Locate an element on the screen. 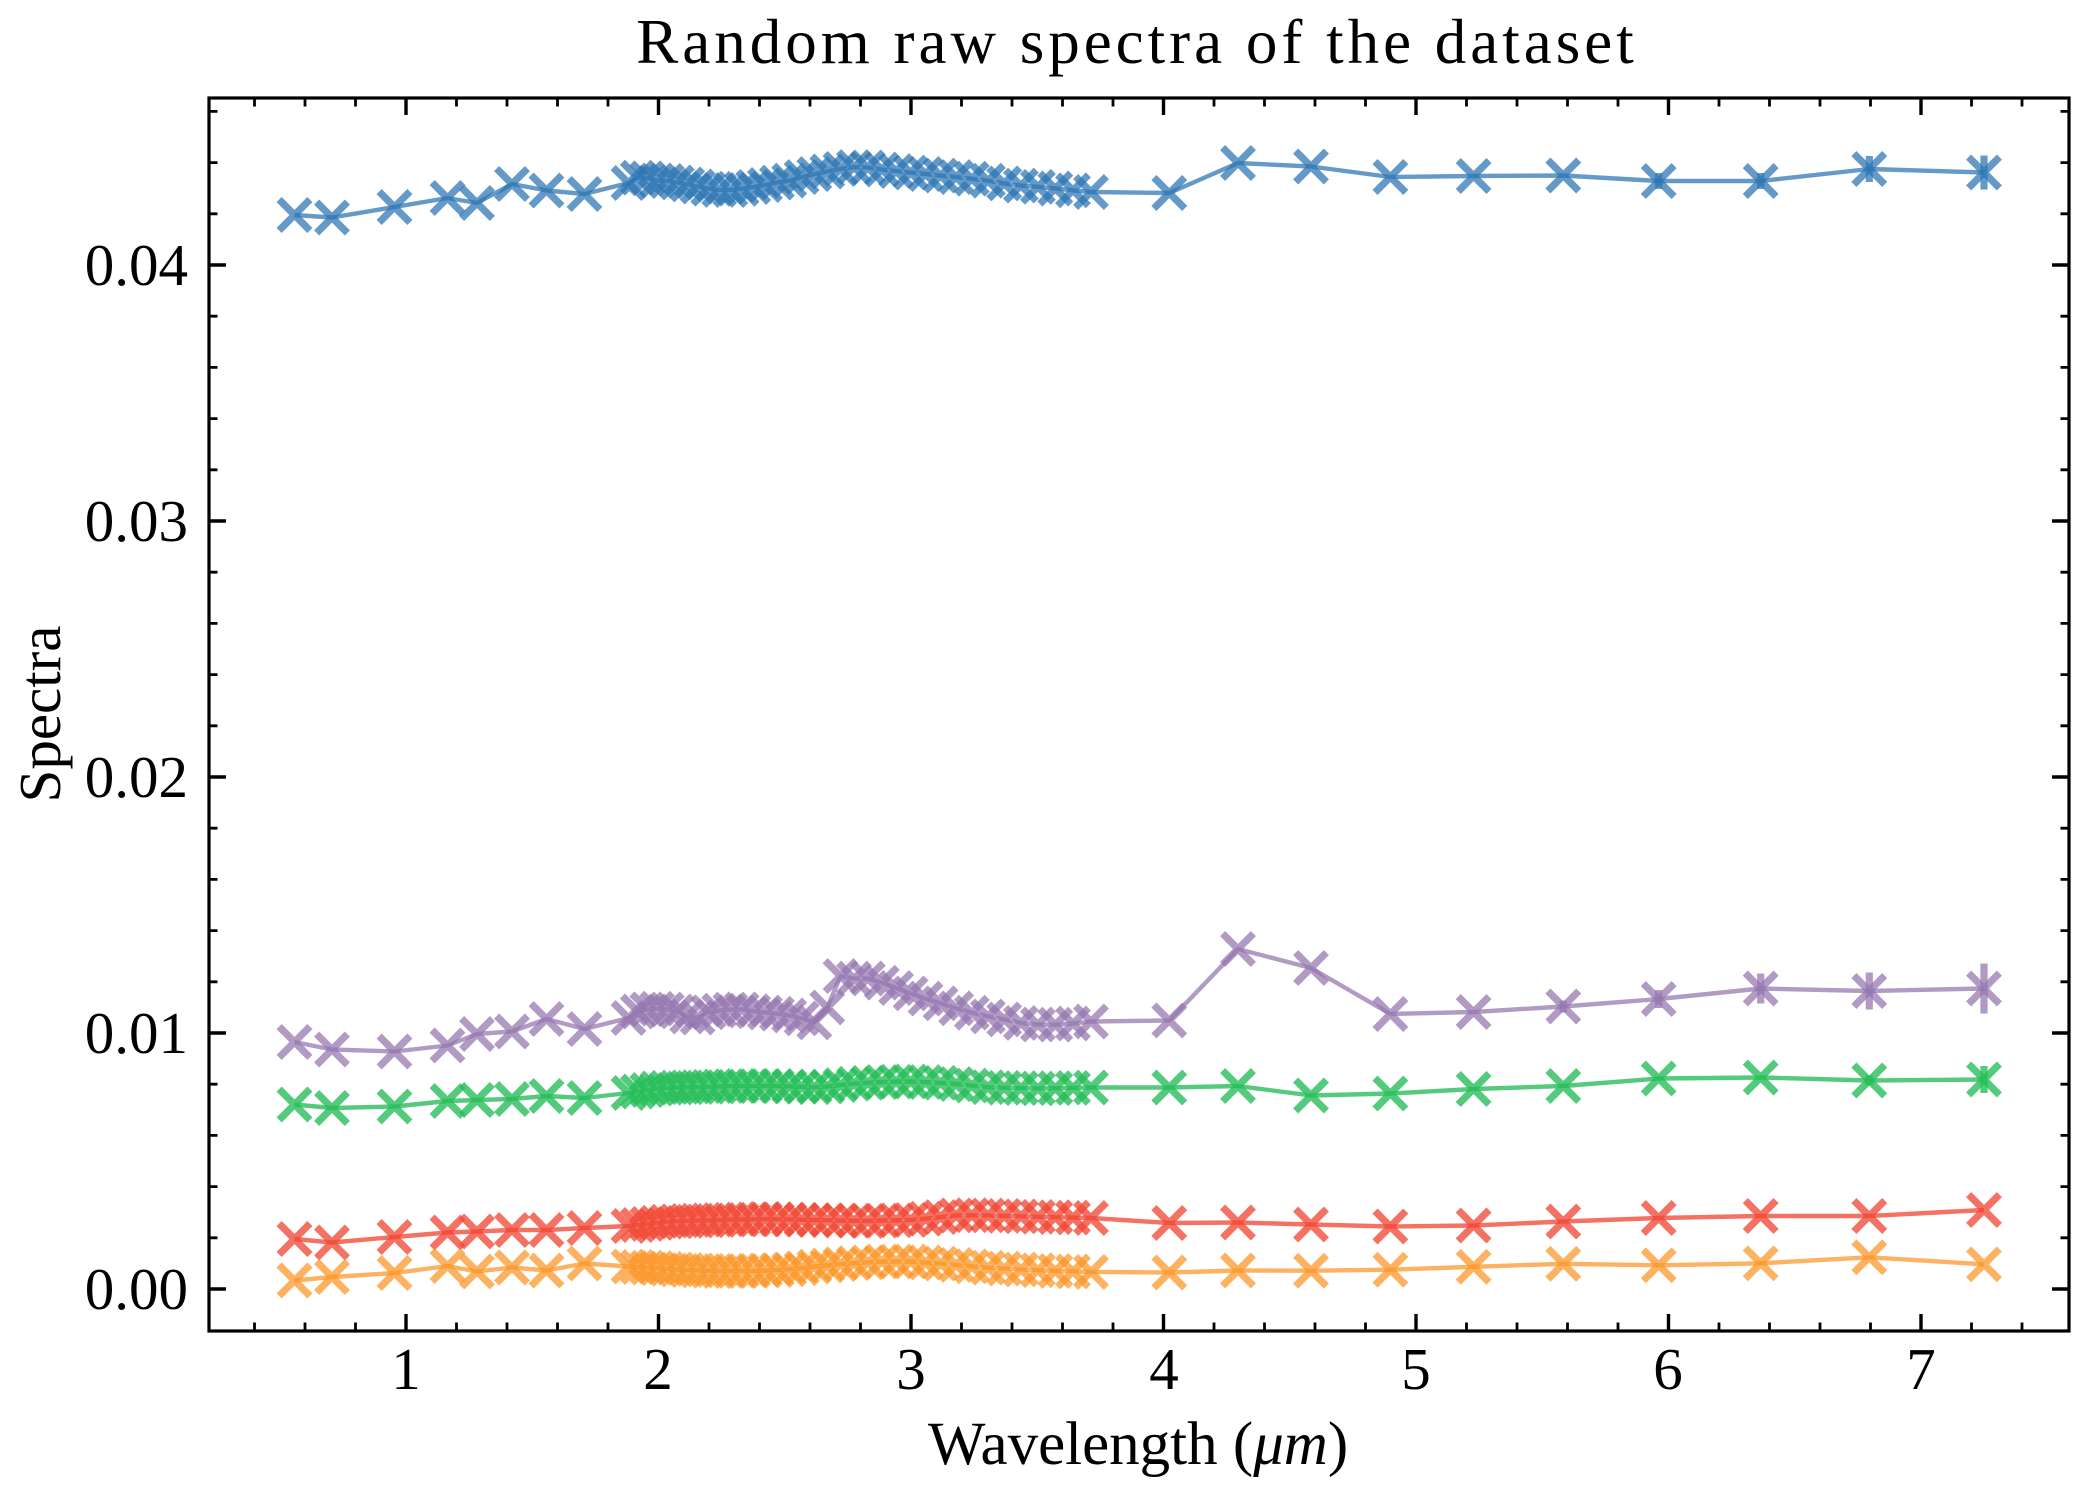 This screenshot has width=2089, height=1497. svg-text: 0.03 is located at coordinates (136, 521).